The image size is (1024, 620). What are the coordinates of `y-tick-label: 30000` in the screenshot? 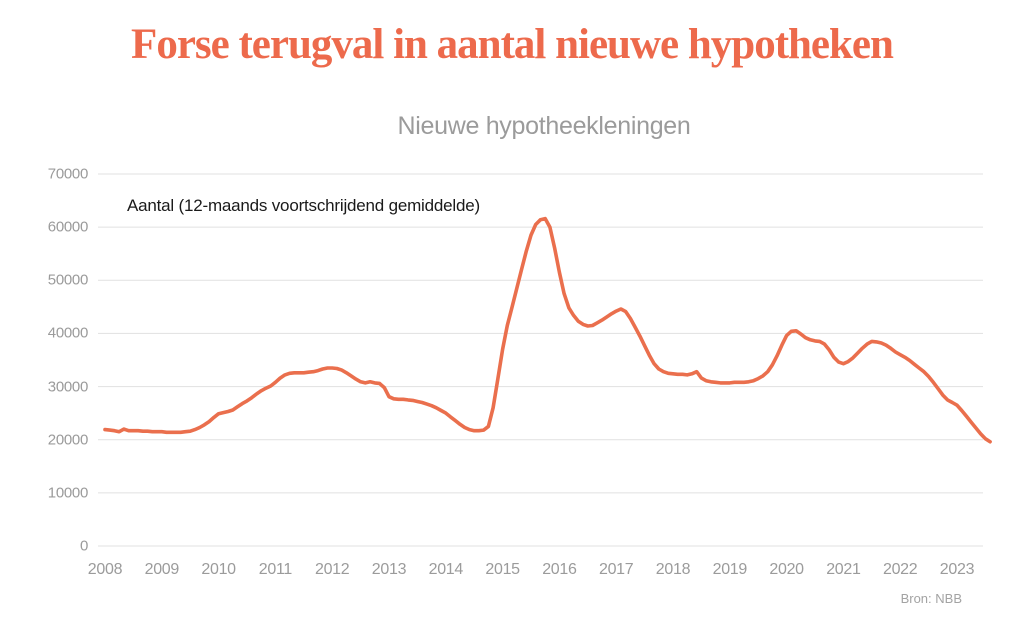 It's located at (68, 387).